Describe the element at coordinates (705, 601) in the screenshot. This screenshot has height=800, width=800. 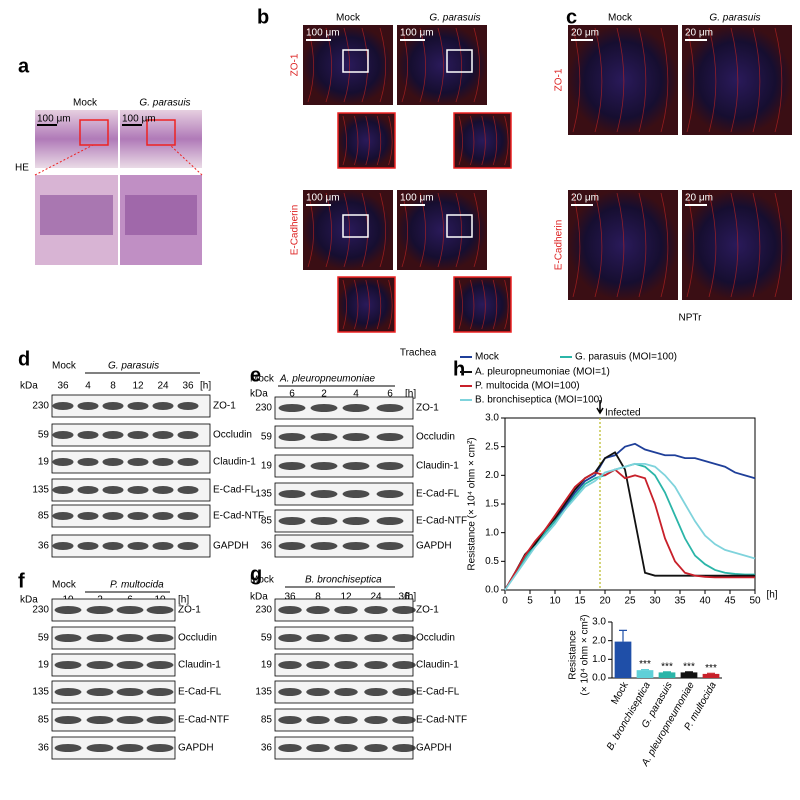
I see `x-tick-label: 40` at that location.